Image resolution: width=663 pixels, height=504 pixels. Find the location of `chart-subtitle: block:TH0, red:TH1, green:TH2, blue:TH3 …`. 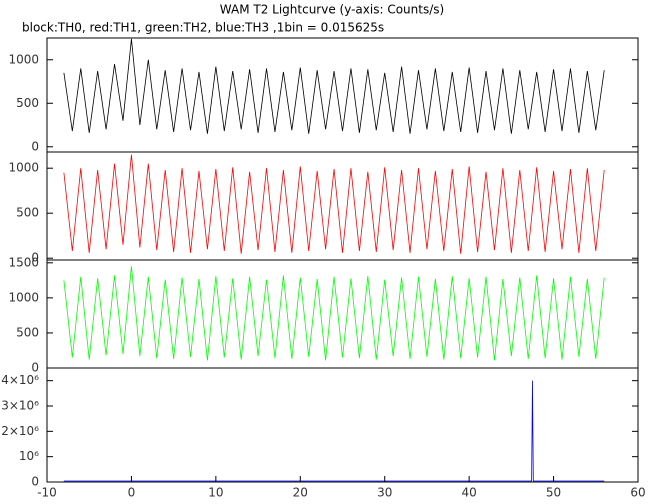

chart-subtitle: block:TH0, red:TH1, green:TH2, blue:TH3 … is located at coordinates (203, 28).